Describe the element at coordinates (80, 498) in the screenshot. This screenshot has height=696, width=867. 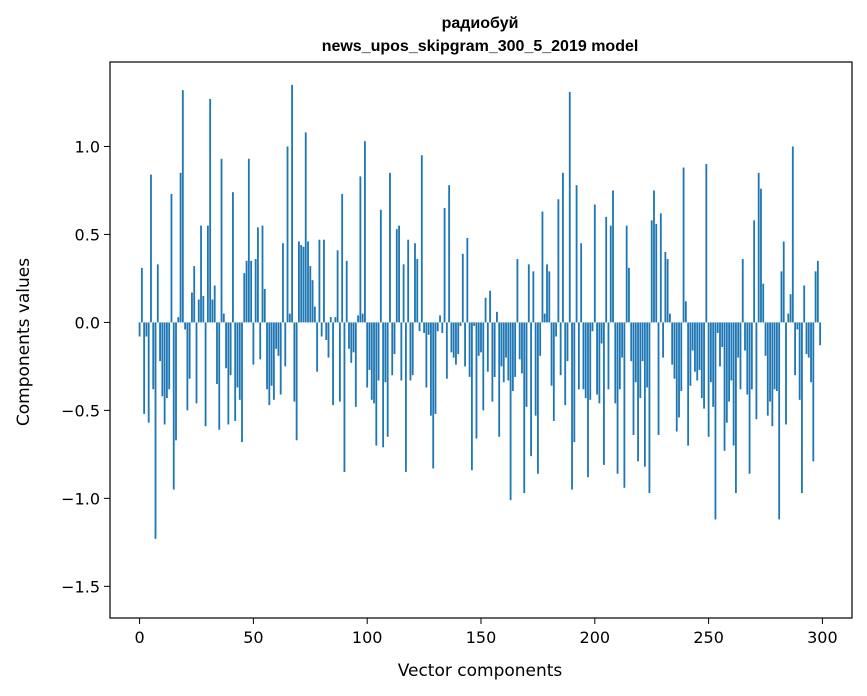
I see `y-tick-label: −1.0` at that location.